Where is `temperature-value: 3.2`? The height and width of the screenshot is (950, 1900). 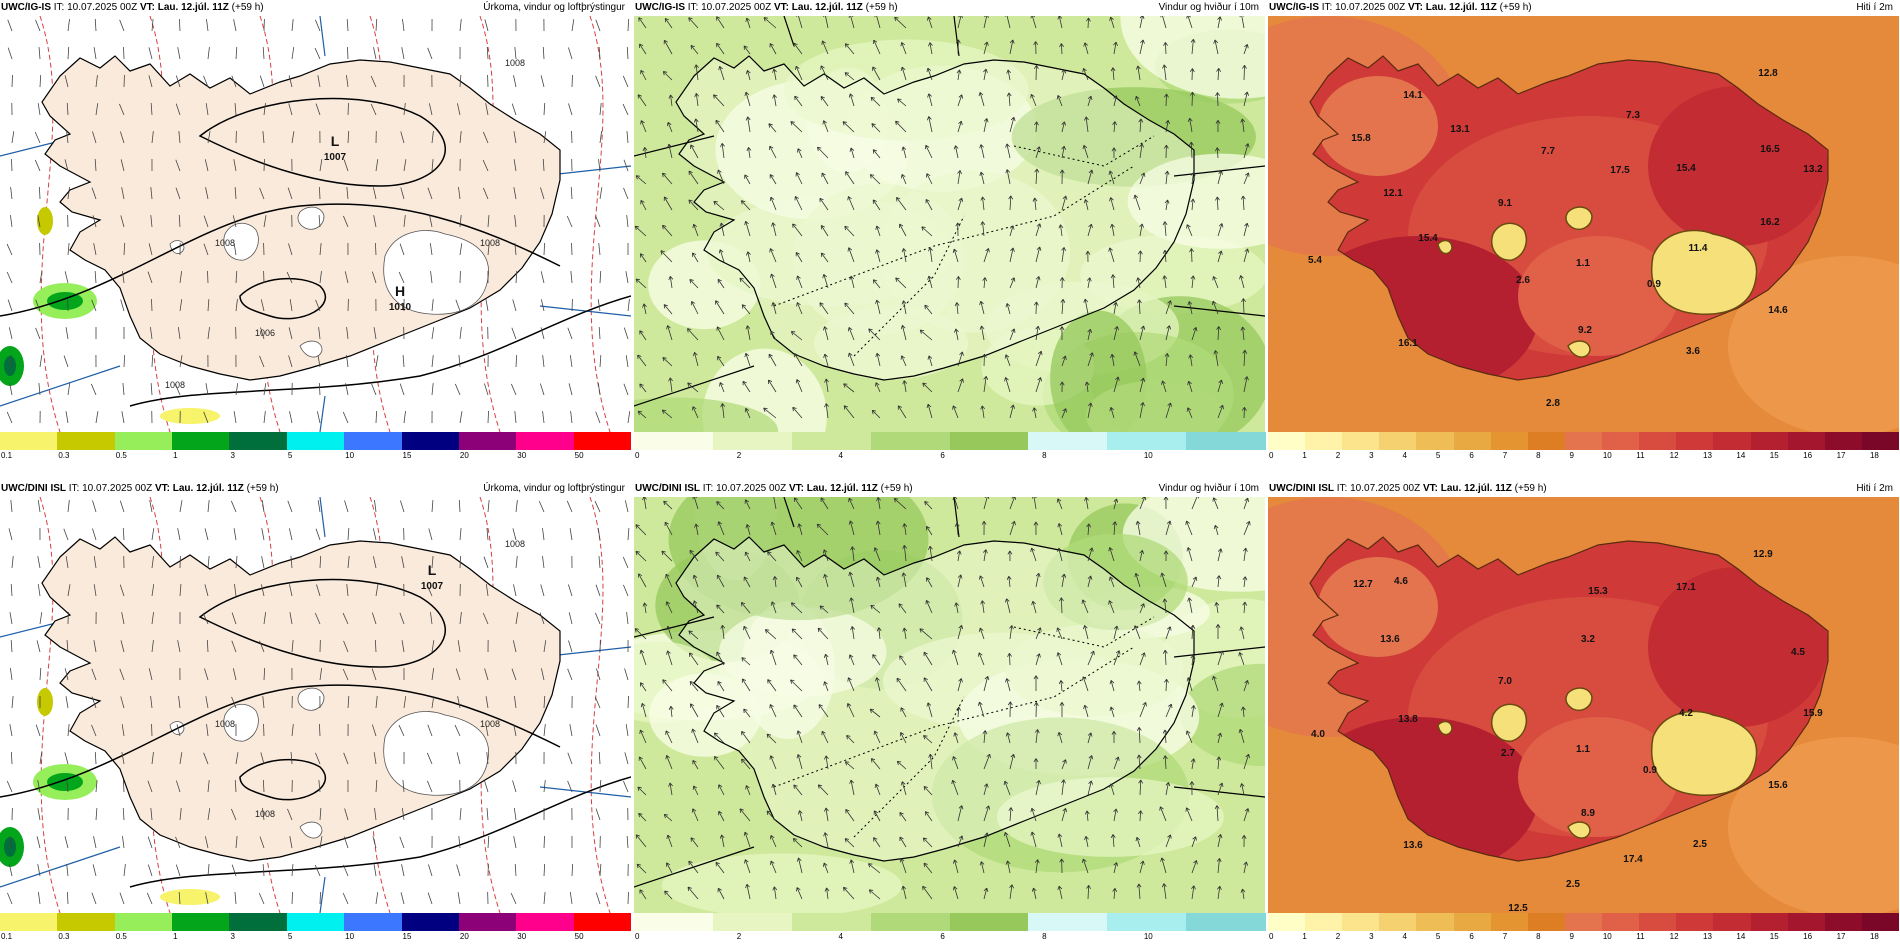 temperature-value: 3.2 is located at coordinates (1588, 639).